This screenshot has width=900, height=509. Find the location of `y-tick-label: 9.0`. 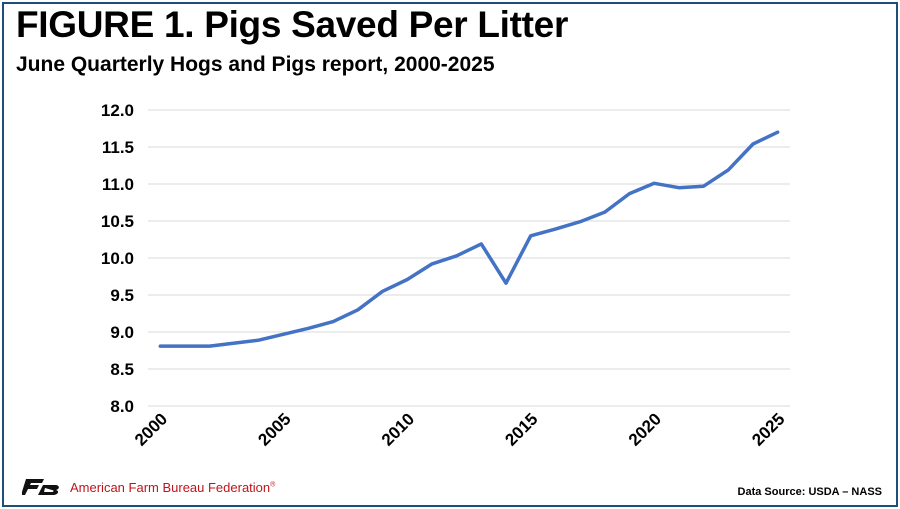

y-tick-label: 9.0 is located at coordinates (122, 332).